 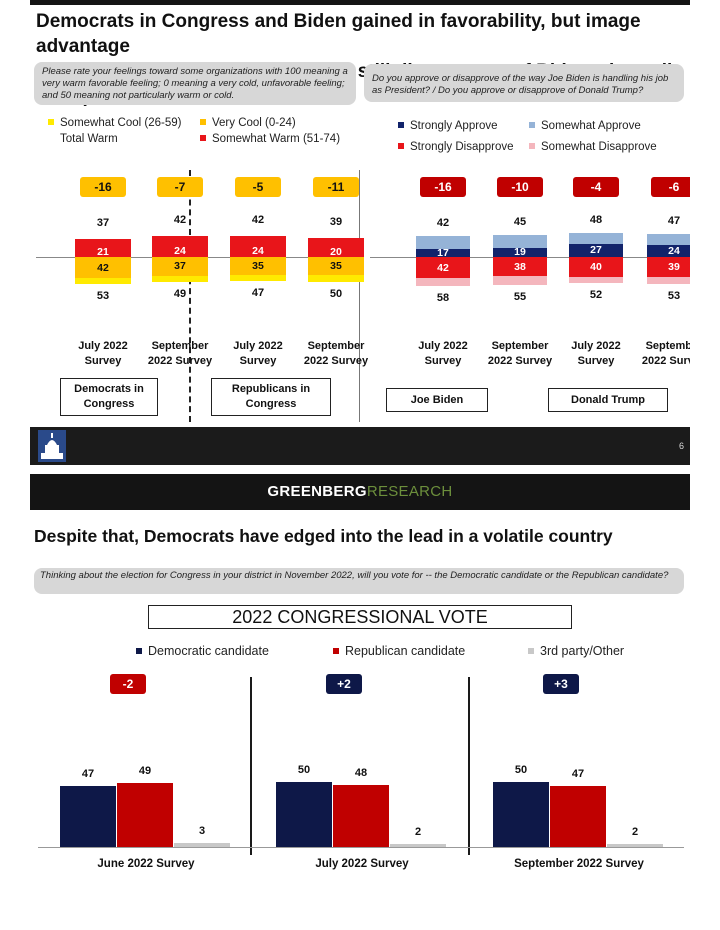 What do you see at coordinates (304, 770) in the screenshot?
I see `value-label: 50` at bounding box center [304, 770].